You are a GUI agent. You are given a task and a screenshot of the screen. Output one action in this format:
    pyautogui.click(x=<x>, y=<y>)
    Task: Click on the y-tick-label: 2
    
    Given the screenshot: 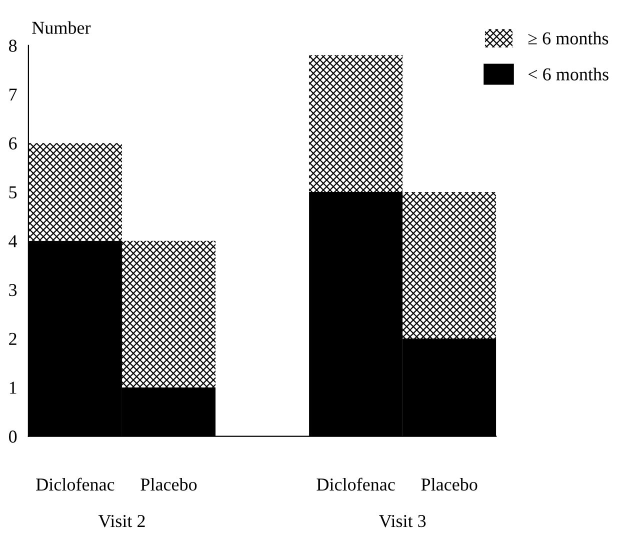 What is the action you would take?
    pyautogui.click(x=12, y=338)
    